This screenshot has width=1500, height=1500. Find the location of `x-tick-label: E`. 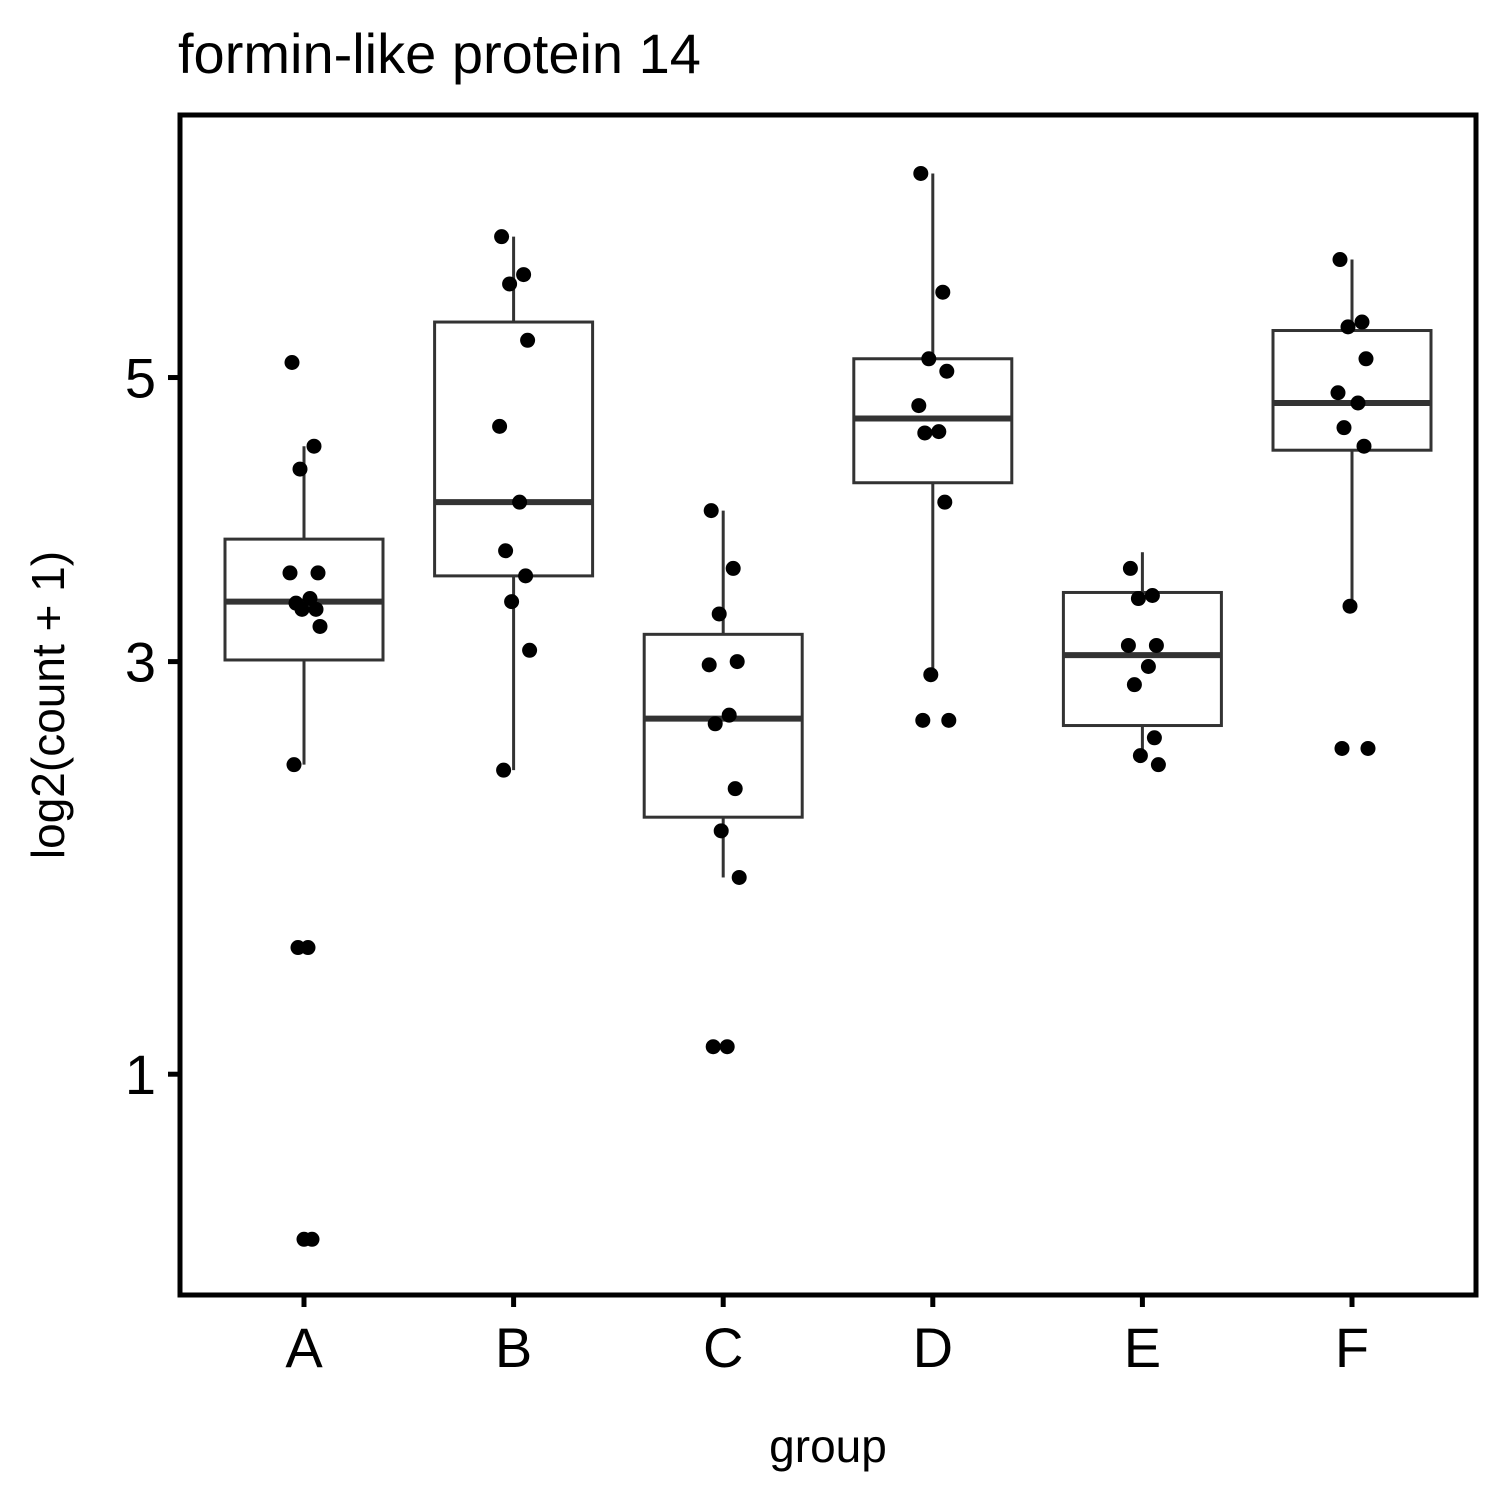

x-tick-label: E is located at coordinates (1142, 1347).